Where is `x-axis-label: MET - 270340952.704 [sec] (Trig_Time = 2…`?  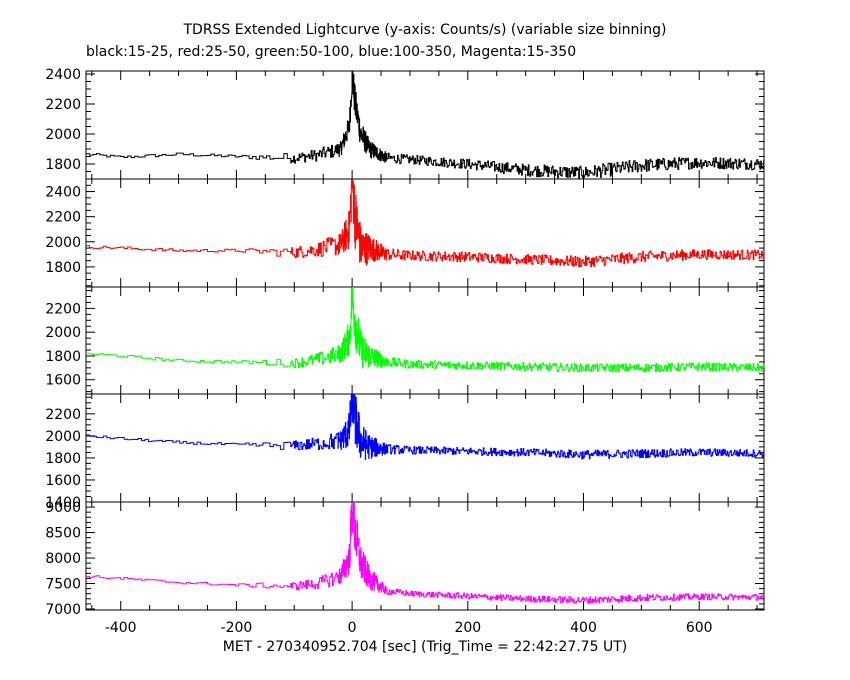
x-axis-label: MET - 270340952.704 [sec] (Trig_Time = 2… is located at coordinates (425, 647).